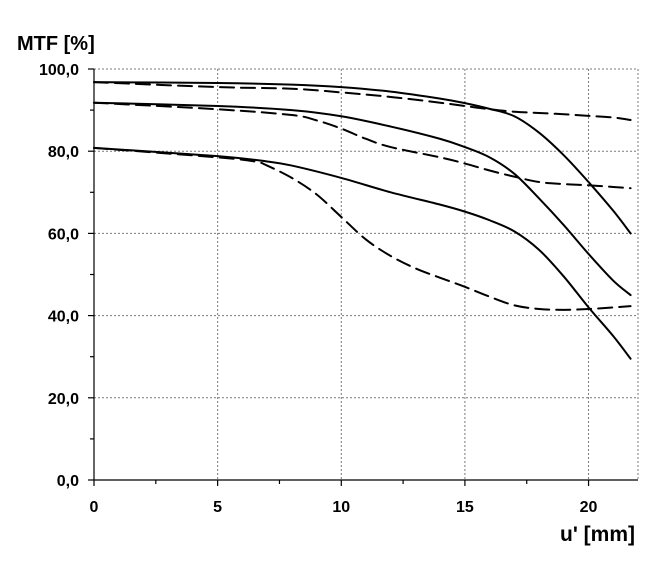 The image size is (659, 586). Describe the element at coordinates (94, 507) in the screenshot. I see `x-tick-label: 0` at that location.